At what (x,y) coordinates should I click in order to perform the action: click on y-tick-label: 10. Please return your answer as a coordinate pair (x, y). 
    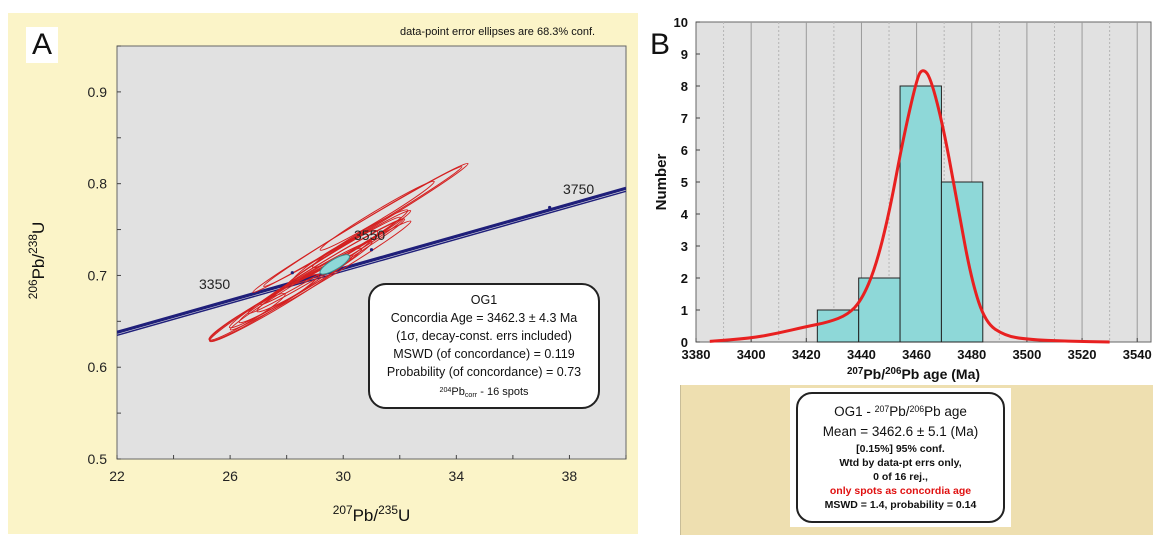
    Looking at the image, I should click on (681, 22).